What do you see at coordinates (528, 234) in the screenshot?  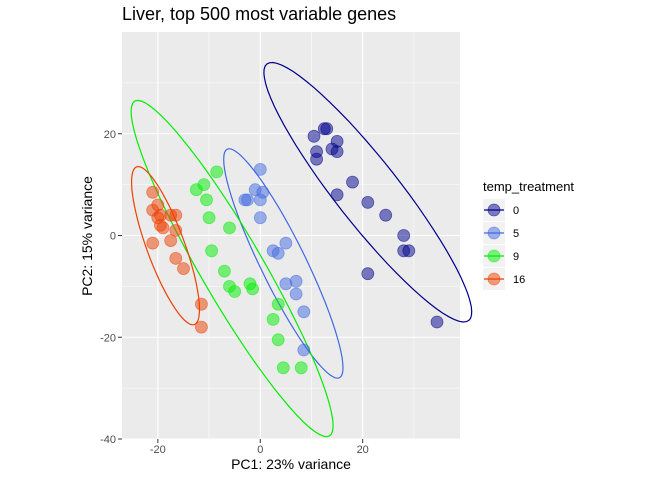 I see `legend: temp_treatment 0 5 9 16` at bounding box center [528, 234].